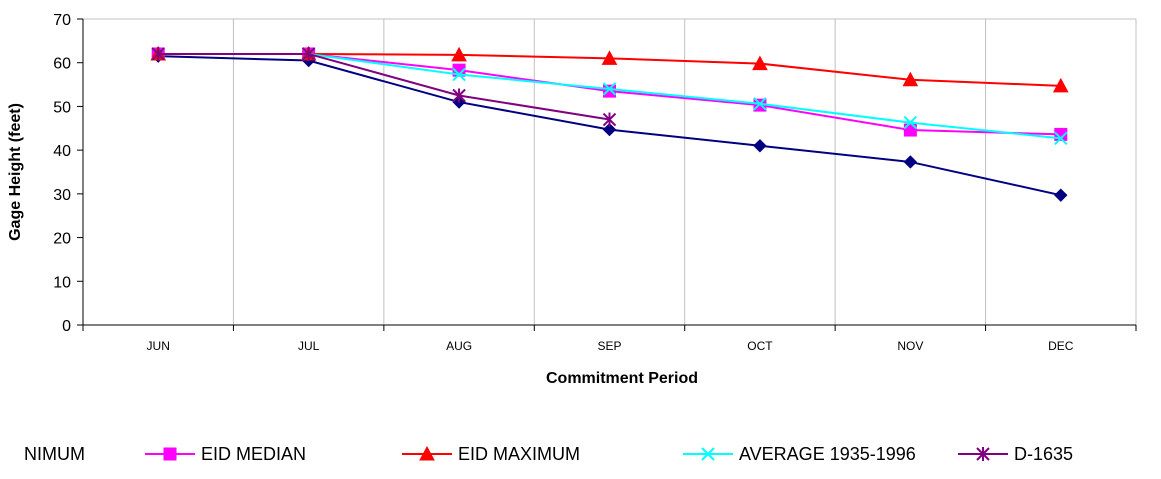  I want to click on y-tick-label: 20, so click(62, 239).